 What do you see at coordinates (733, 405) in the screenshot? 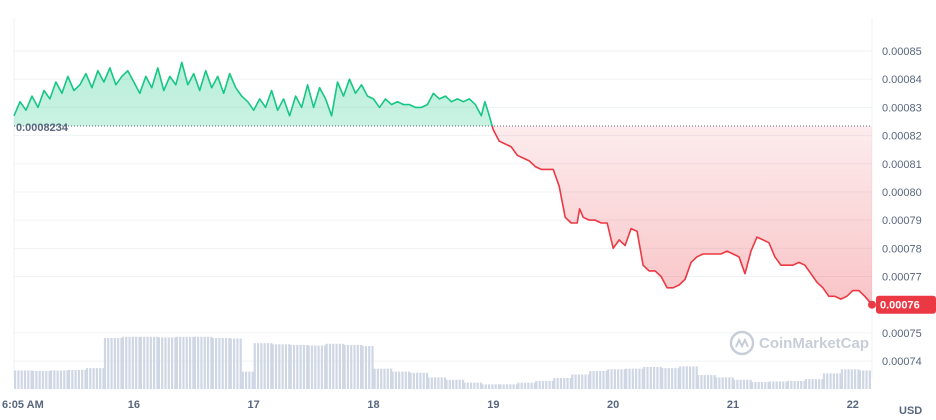
I see `x-tick-label: 21` at bounding box center [733, 405].